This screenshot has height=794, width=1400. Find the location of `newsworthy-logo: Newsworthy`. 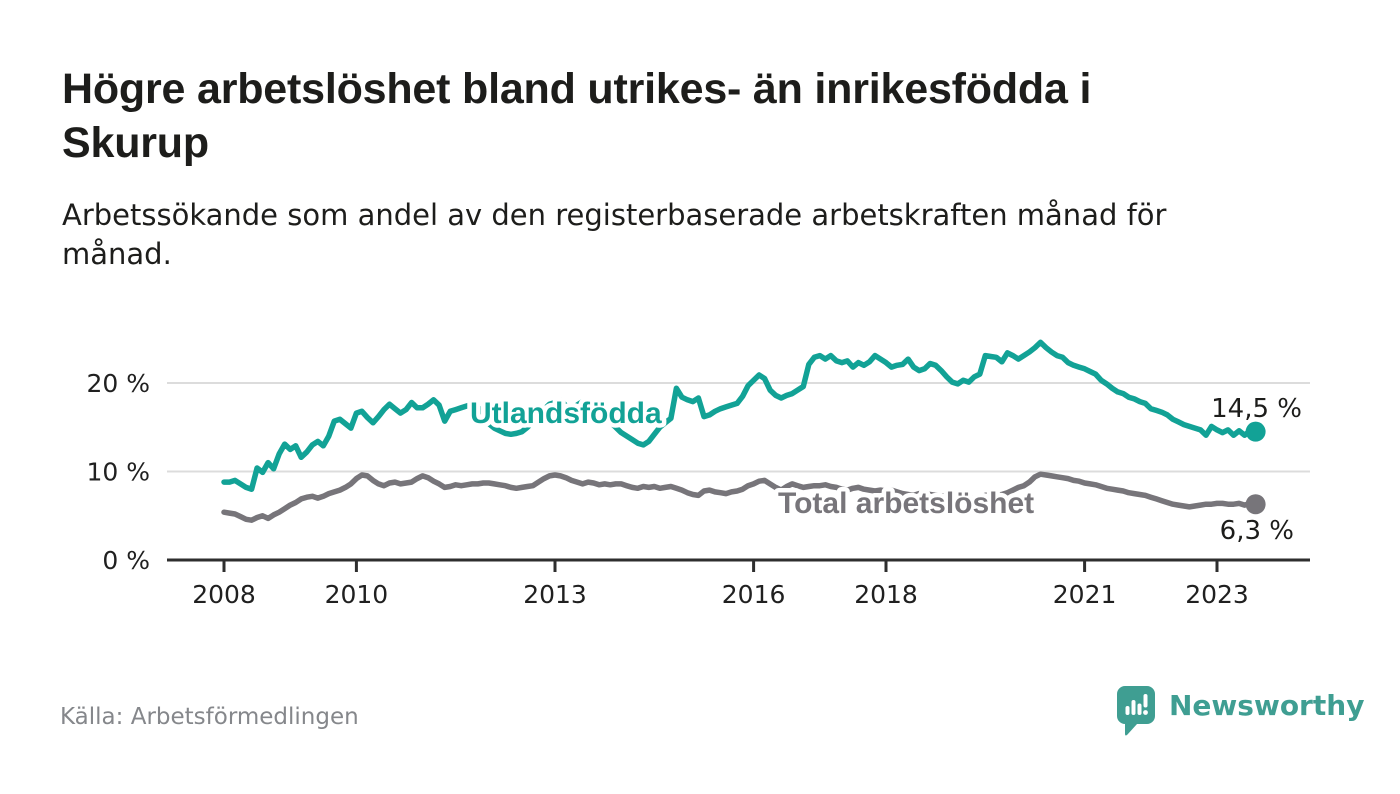

newsworthy-logo: Newsworthy is located at coordinates (1240, 712).